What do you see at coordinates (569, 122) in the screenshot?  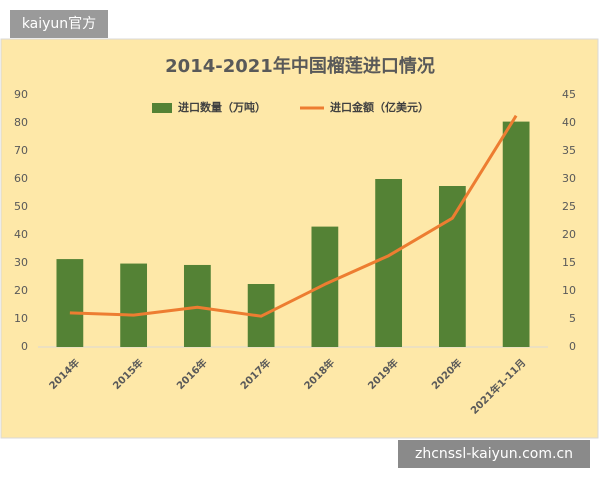 I see `y2-tick-label: 40` at bounding box center [569, 122].